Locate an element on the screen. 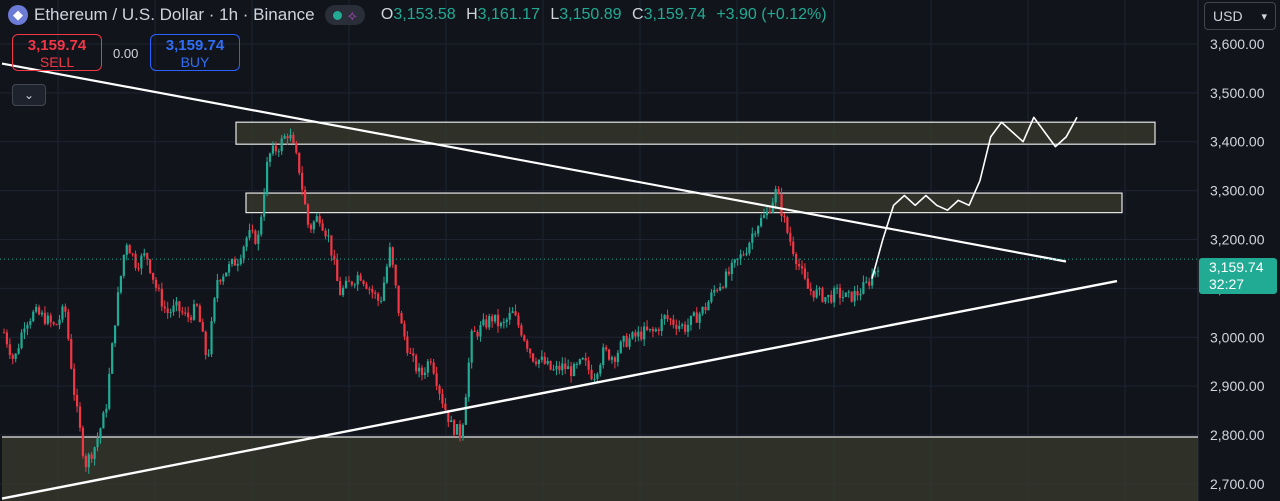 This screenshot has height=501, width=1280. y-tick-label: 2,800.00 is located at coordinates (1237, 435).